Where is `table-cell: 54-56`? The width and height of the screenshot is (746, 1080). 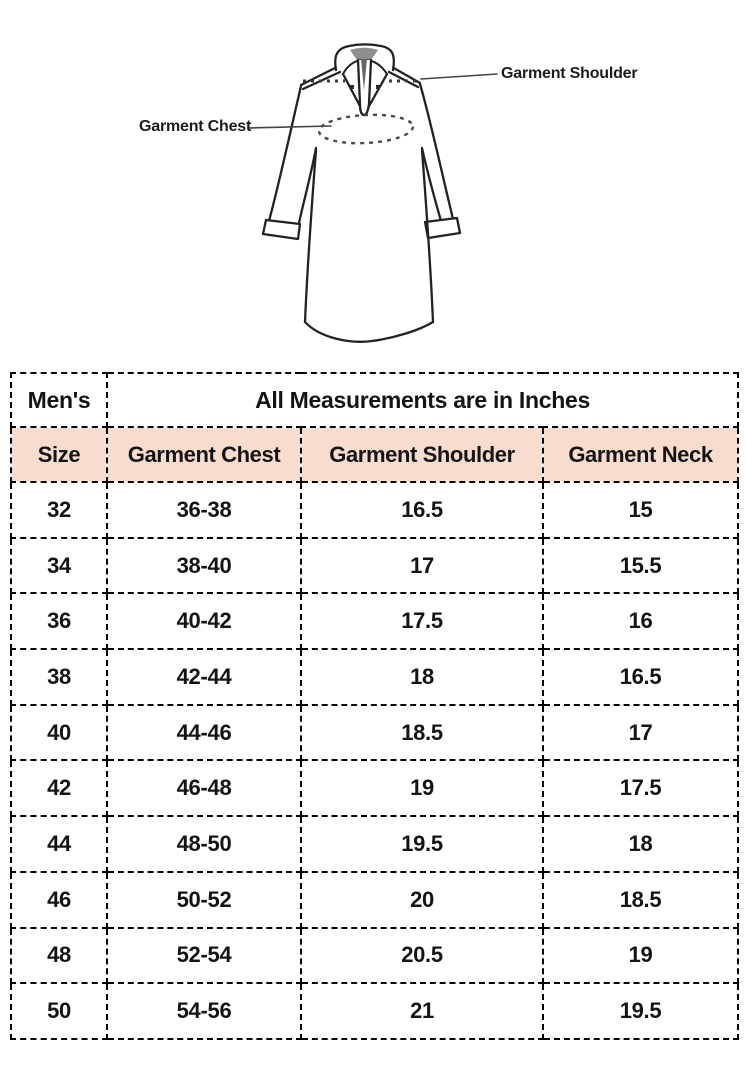
table-cell: 54-56 is located at coordinates (204, 1011).